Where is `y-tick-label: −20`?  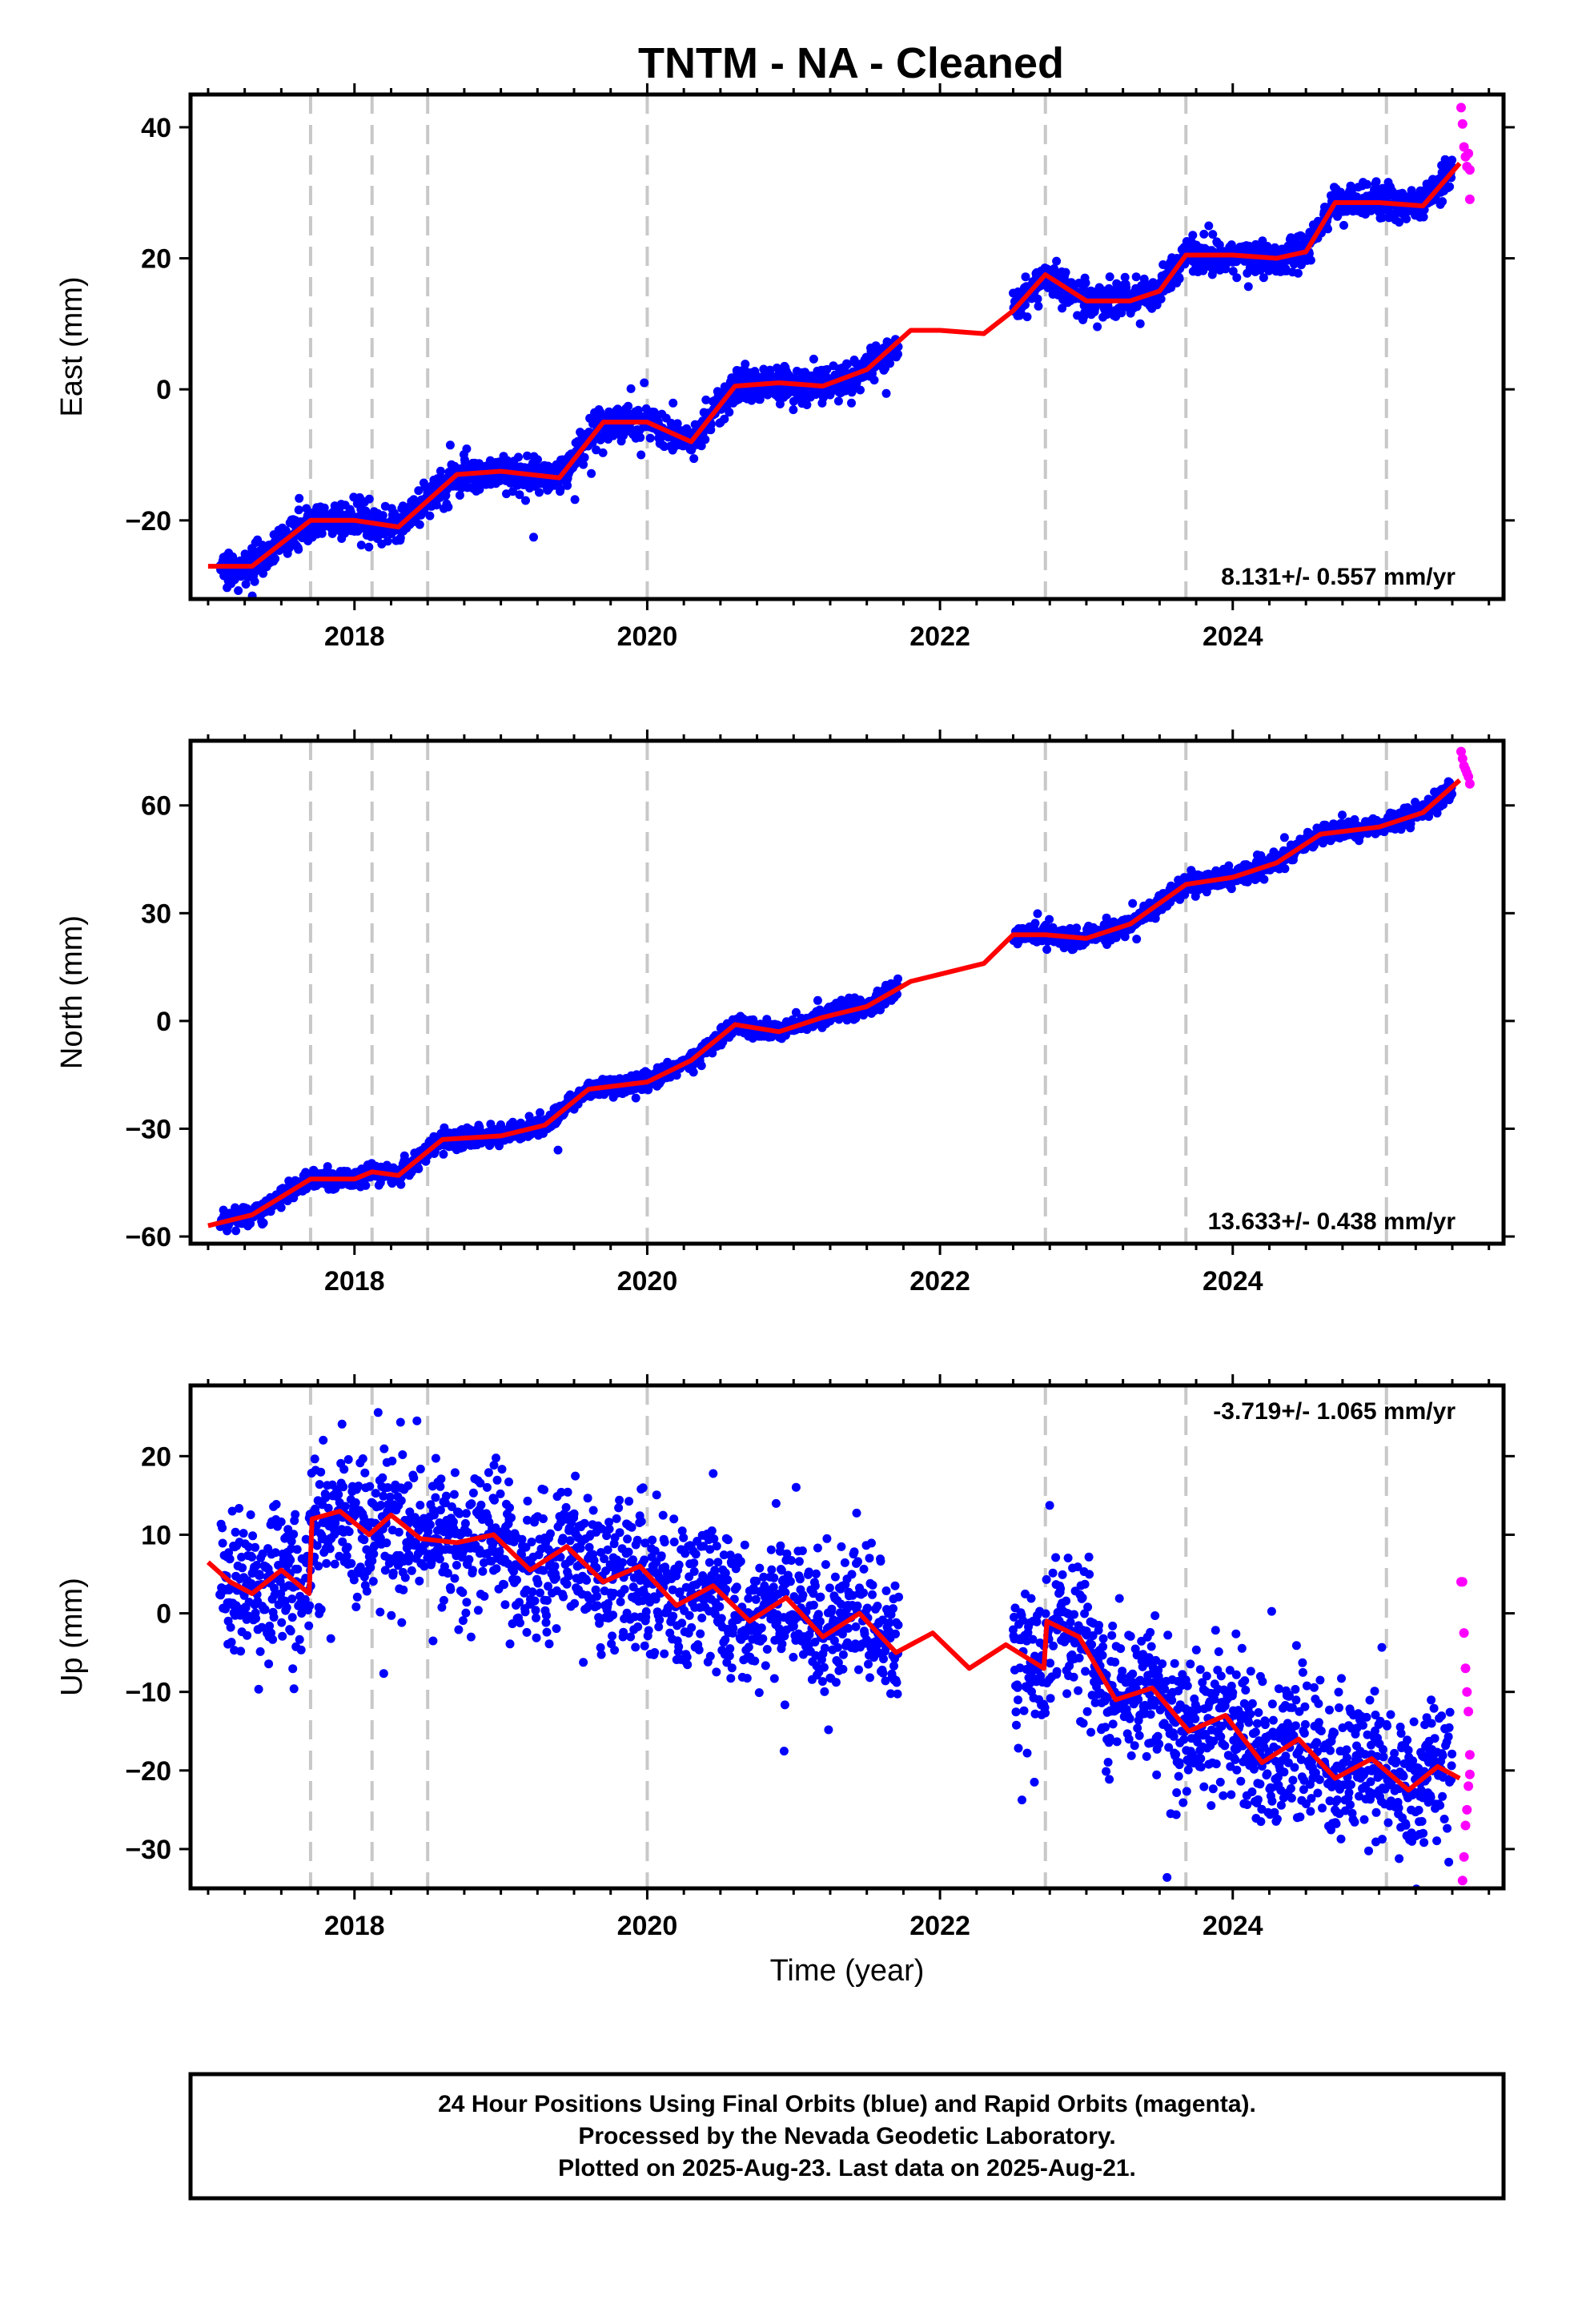
y-tick-label: −20 is located at coordinates (148, 521).